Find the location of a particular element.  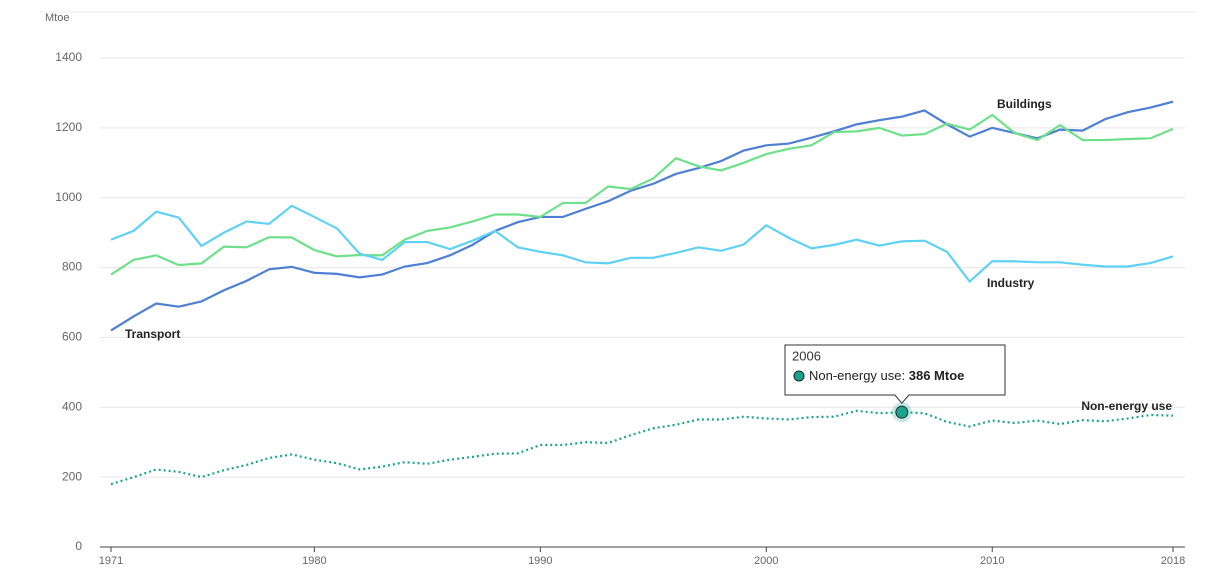

y-tick-label: 0 is located at coordinates (78, 546).